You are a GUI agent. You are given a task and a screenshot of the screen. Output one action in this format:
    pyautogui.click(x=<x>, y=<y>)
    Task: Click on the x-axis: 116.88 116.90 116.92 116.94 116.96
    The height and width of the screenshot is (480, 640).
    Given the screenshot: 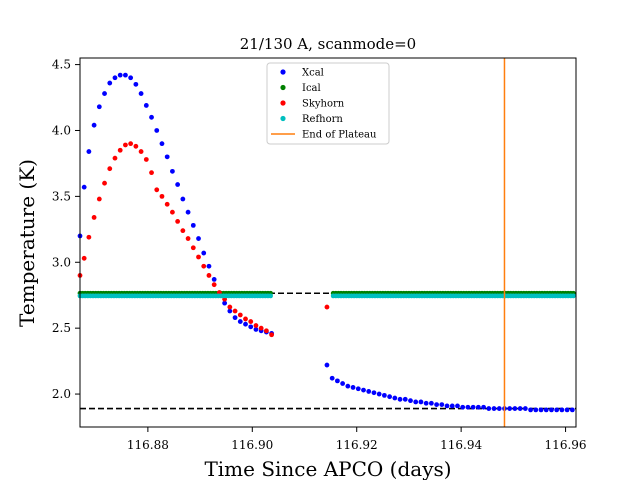 What is the action you would take?
    pyautogui.click(x=357, y=439)
    